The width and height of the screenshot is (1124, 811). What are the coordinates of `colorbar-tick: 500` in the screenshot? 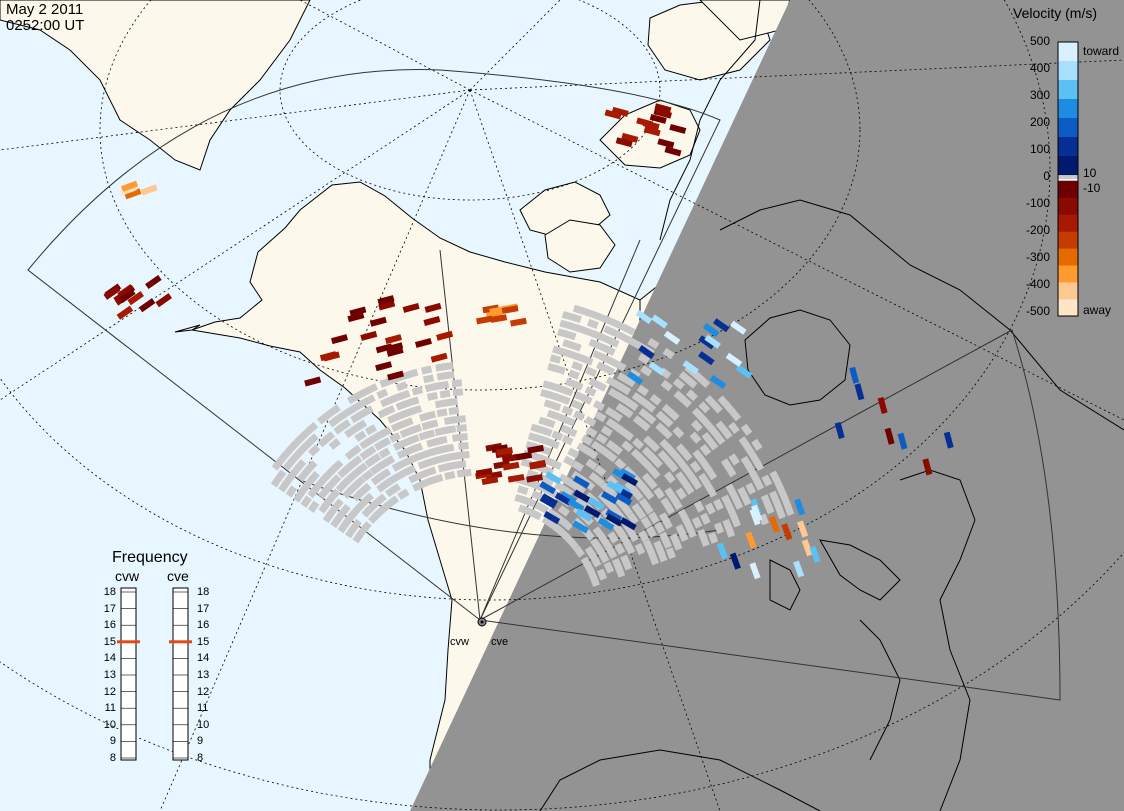 It's located at (1039, 41).